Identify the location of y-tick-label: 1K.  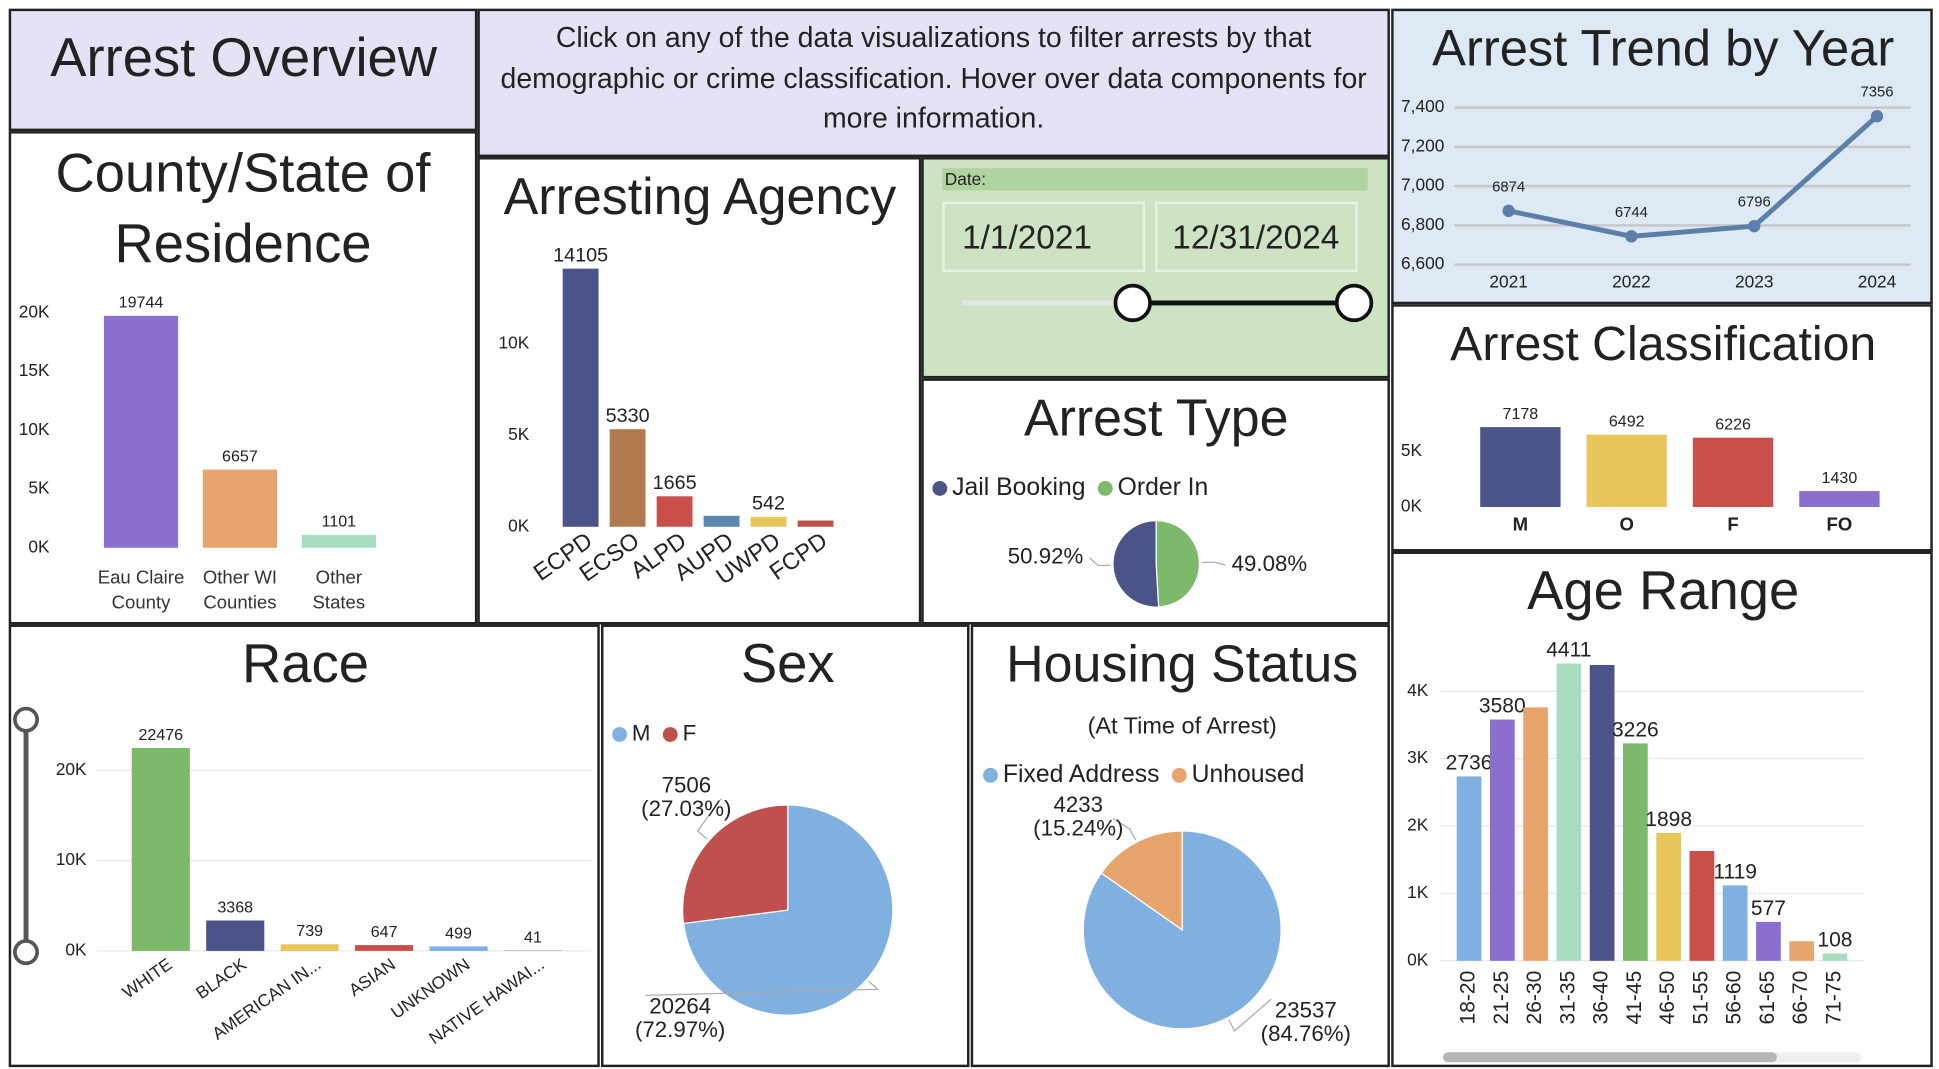
(1418, 892).